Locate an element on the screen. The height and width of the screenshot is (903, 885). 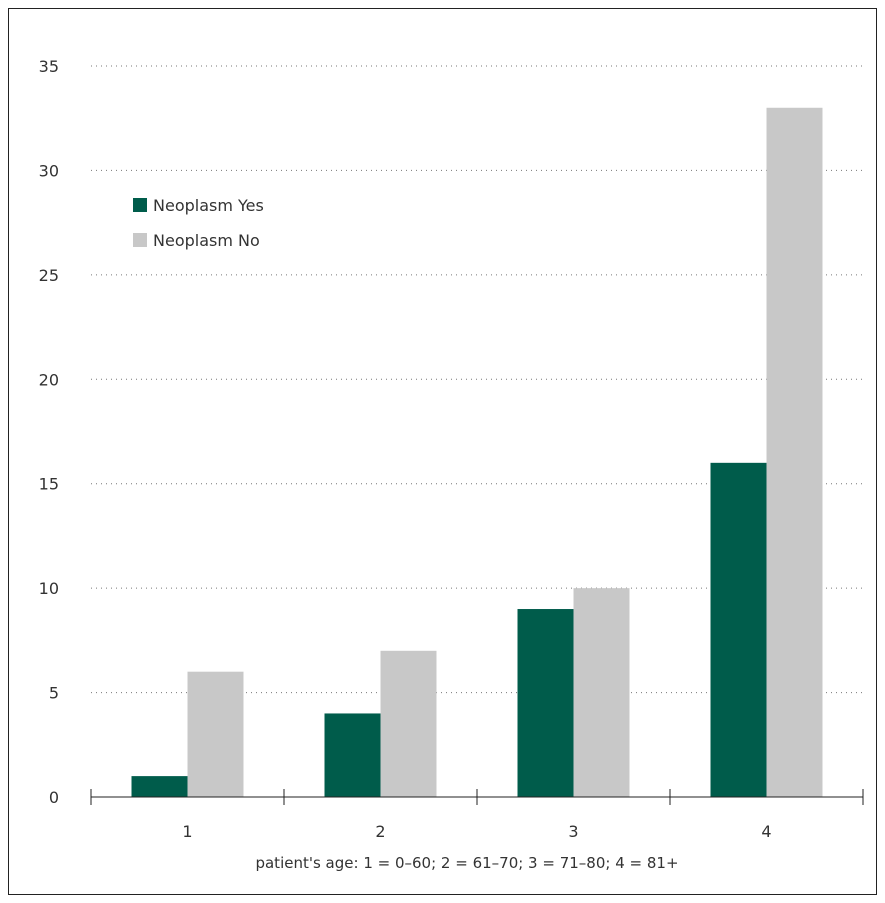
y-tick-label: 0 is located at coordinates (54, 797).